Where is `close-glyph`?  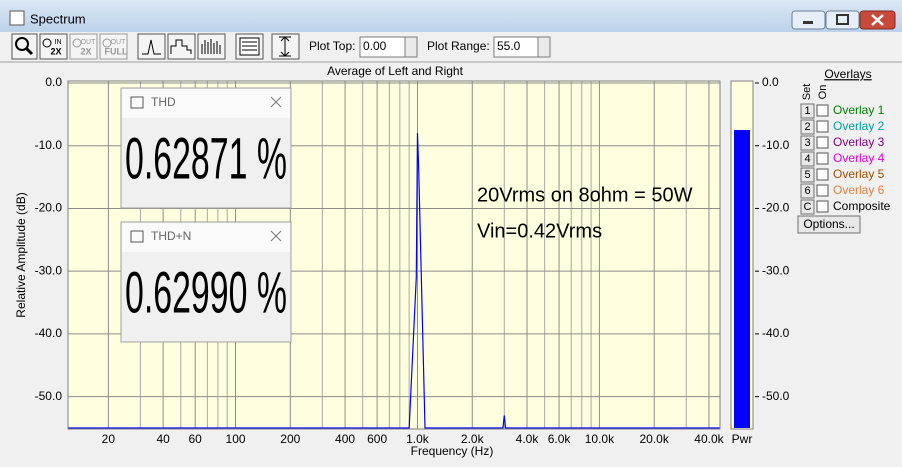 close-glyph is located at coordinates (877, 20).